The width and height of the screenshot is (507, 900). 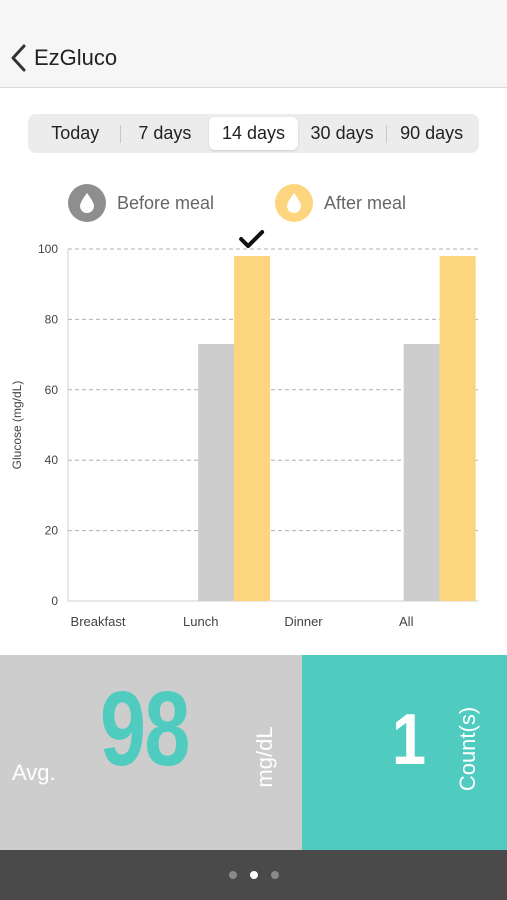 I want to click on y-tick-label: 100, so click(x=48, y=249).